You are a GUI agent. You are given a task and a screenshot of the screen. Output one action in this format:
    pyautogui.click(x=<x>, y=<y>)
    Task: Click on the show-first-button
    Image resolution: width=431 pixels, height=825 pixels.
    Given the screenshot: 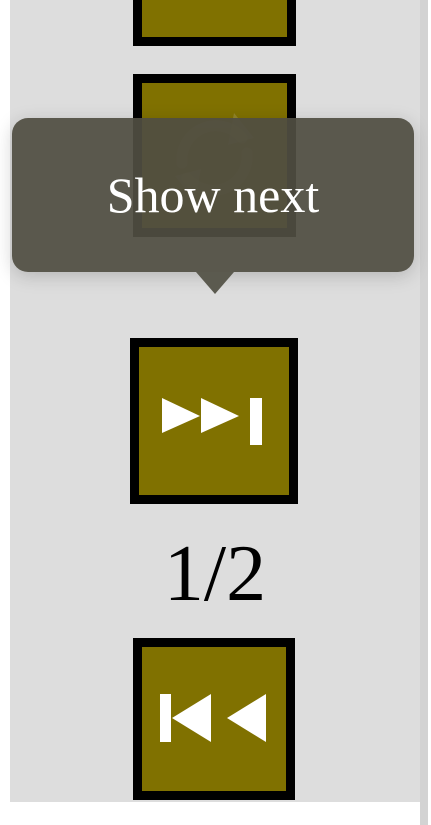 What is the action you would take?
    pyautogui.click(x=214, y=719)
    